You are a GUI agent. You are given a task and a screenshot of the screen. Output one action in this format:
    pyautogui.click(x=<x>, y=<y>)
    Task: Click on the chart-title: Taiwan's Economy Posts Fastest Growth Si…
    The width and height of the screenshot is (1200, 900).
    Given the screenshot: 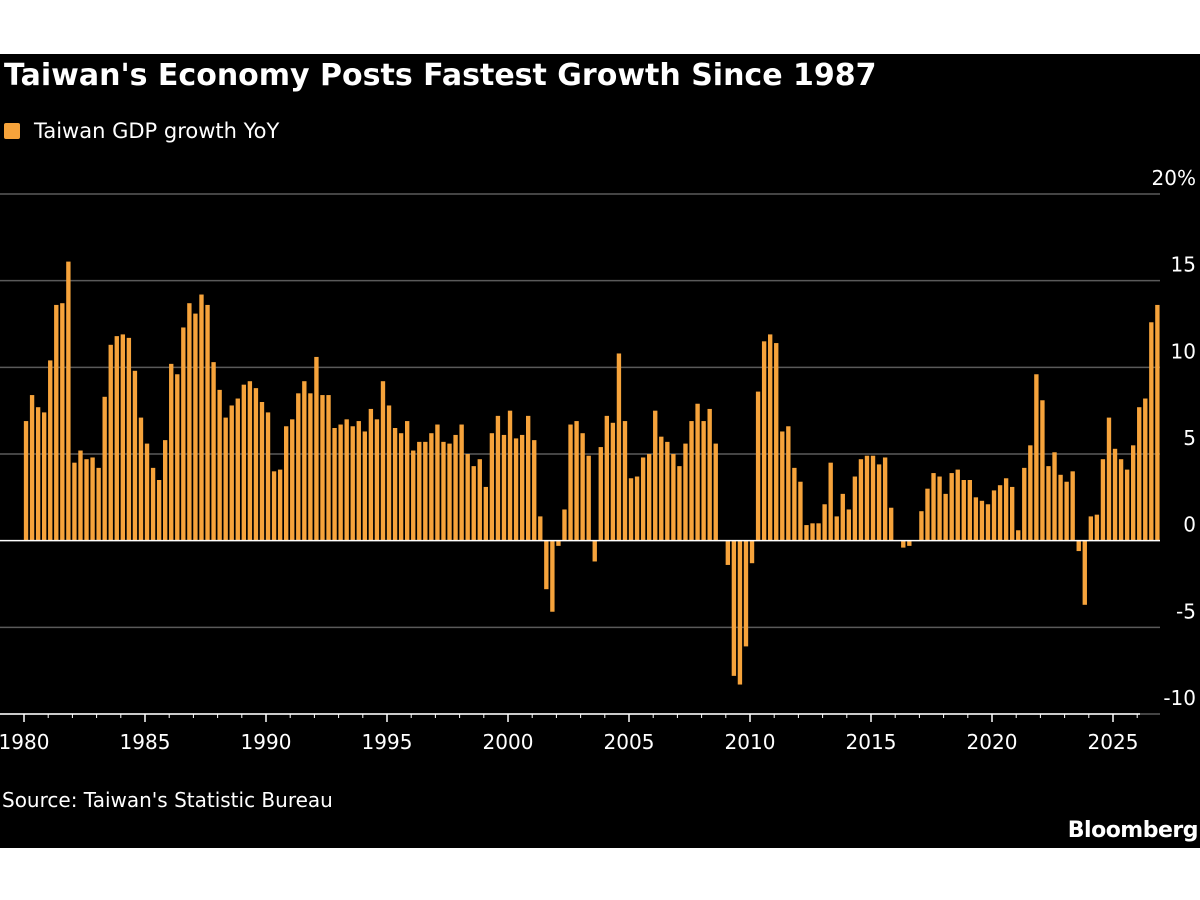 What is the action you would take?
    pyautogui.click(x=440, y=75)
    